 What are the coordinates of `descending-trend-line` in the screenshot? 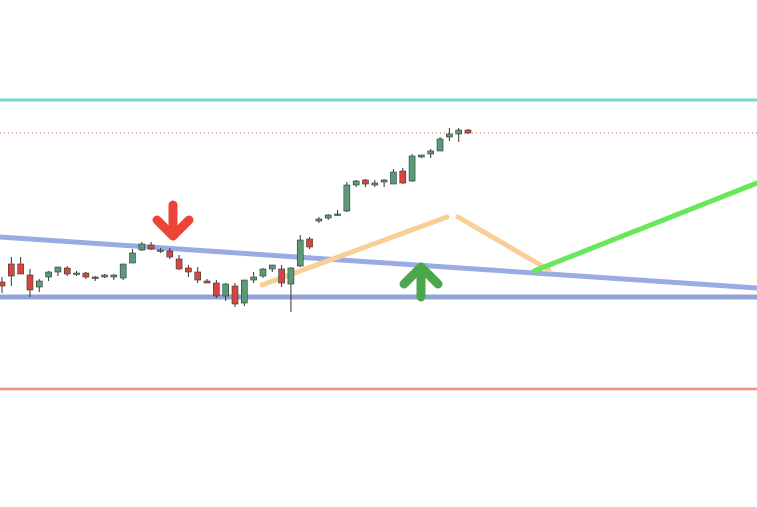 It's located at (378, 262).